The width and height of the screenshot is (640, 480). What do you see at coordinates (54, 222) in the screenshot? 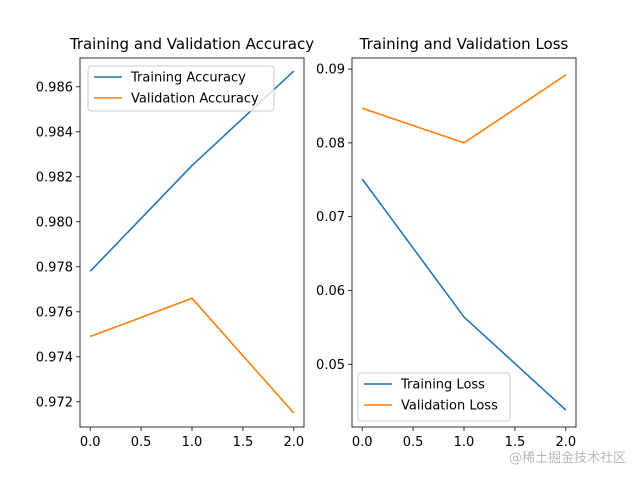
I see `y-tick-label: 0.980` at bounding box center [54, 222].